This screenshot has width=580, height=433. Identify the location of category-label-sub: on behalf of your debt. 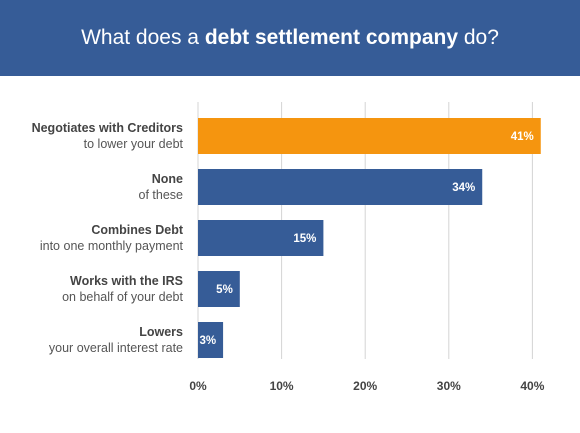
(122, 297).